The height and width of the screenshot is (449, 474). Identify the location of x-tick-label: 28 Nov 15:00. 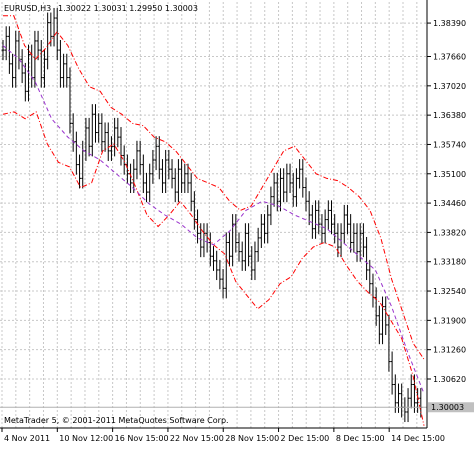
(252, 438).